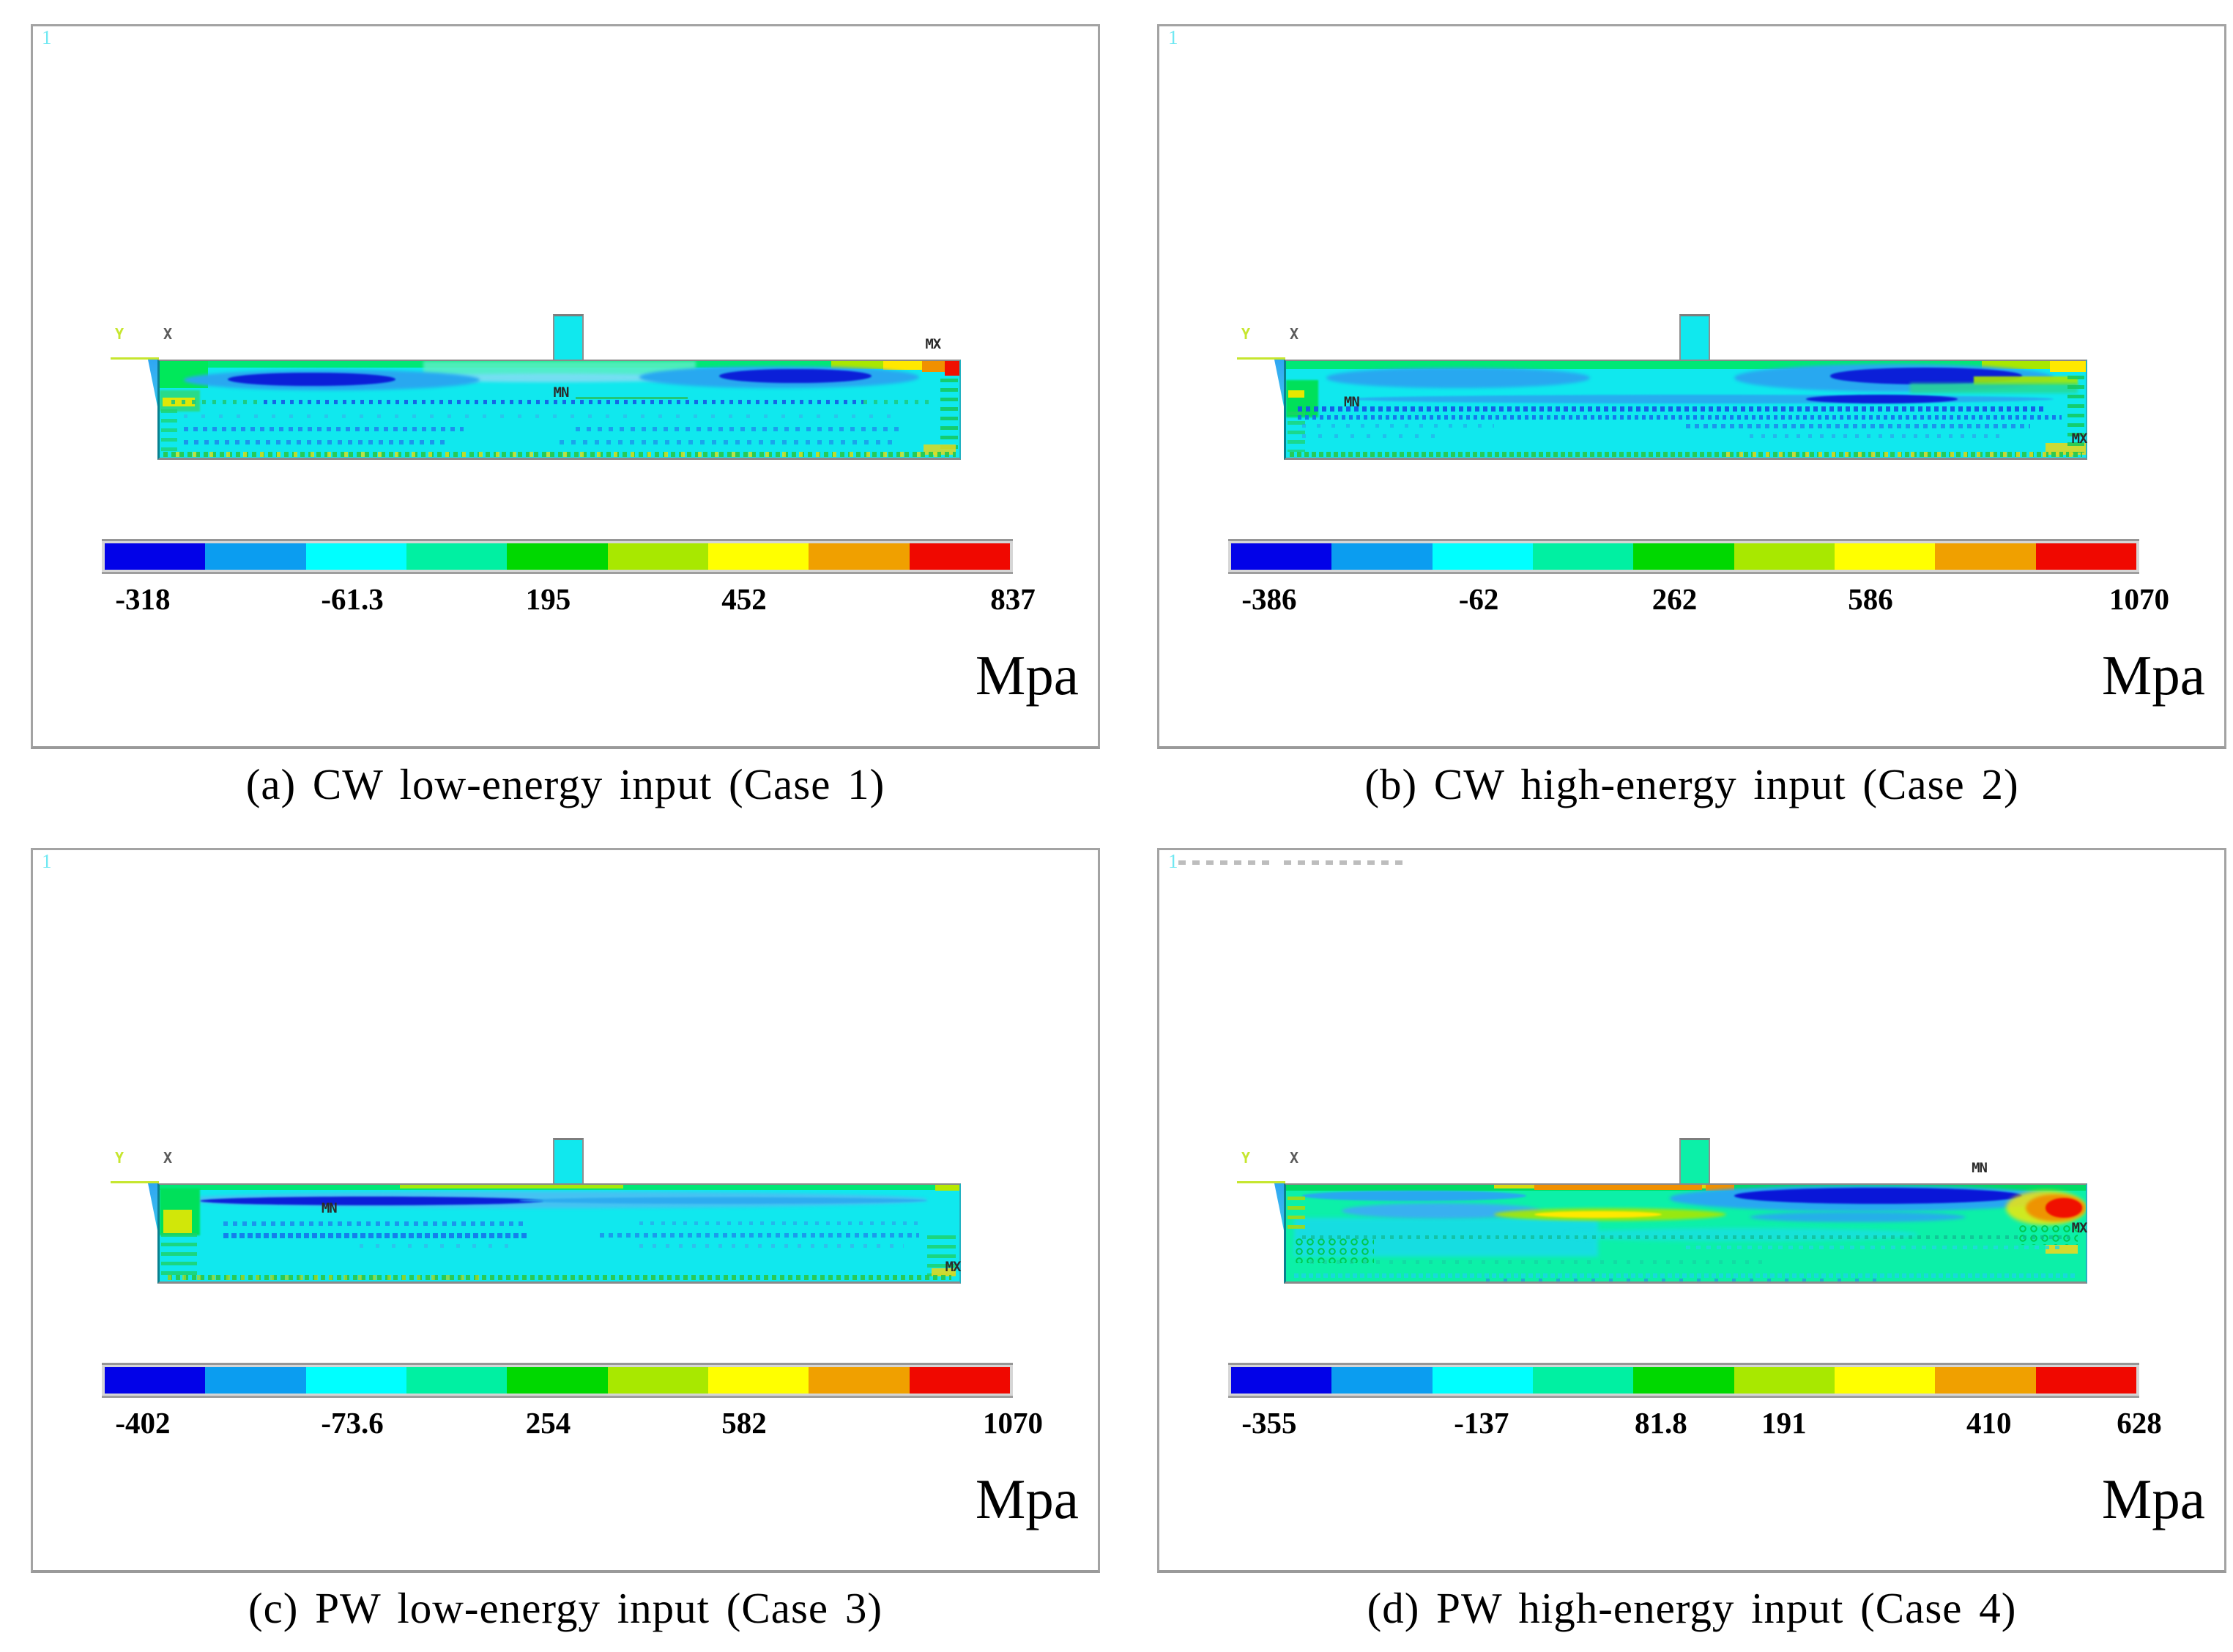  Describe the element at coordinates (1269, 599) in the screenshot. I see `colorbar-tick-label: -386` at that location.